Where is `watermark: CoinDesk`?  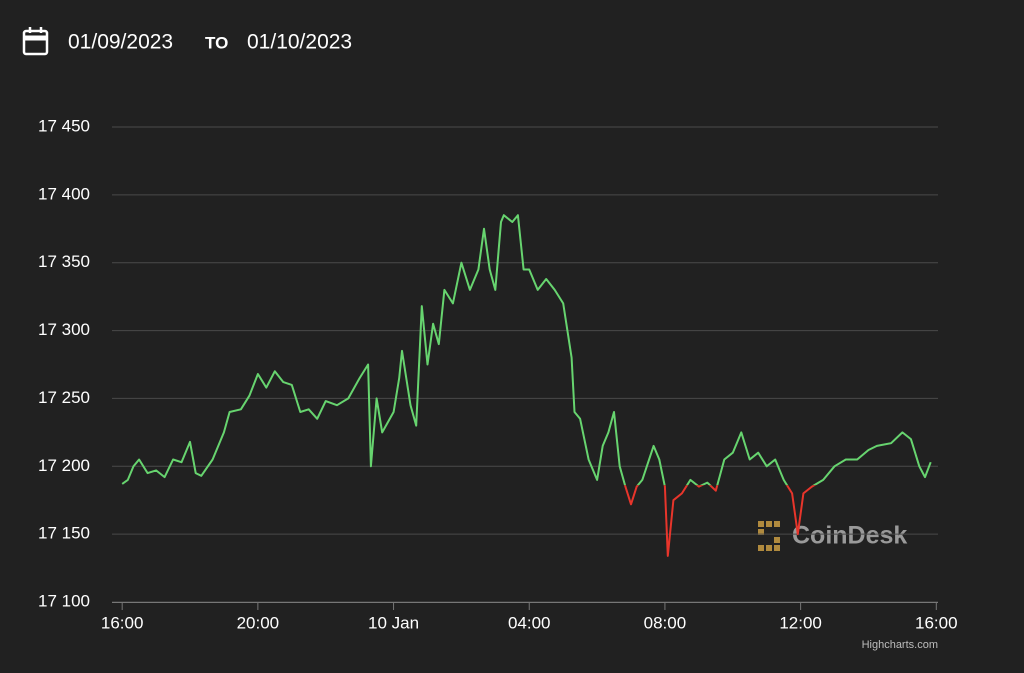
watermark: CoinDesk is located at coordinates (832, 536).